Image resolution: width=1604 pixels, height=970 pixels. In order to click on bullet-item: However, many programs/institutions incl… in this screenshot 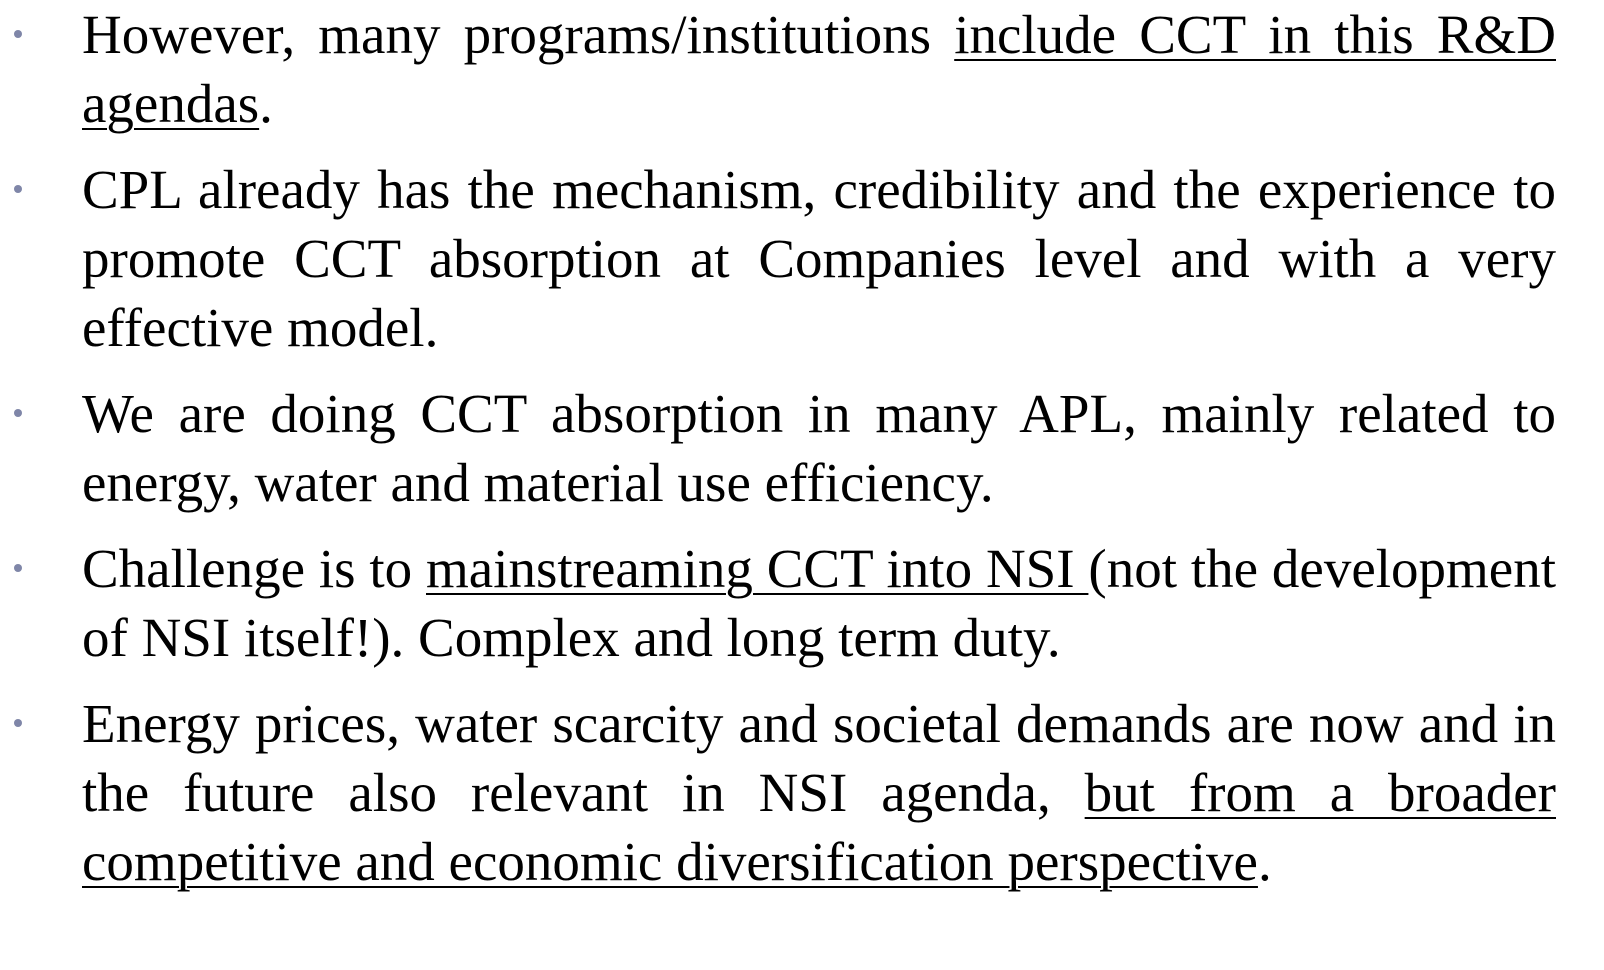, I will do `click(802, 69)`.